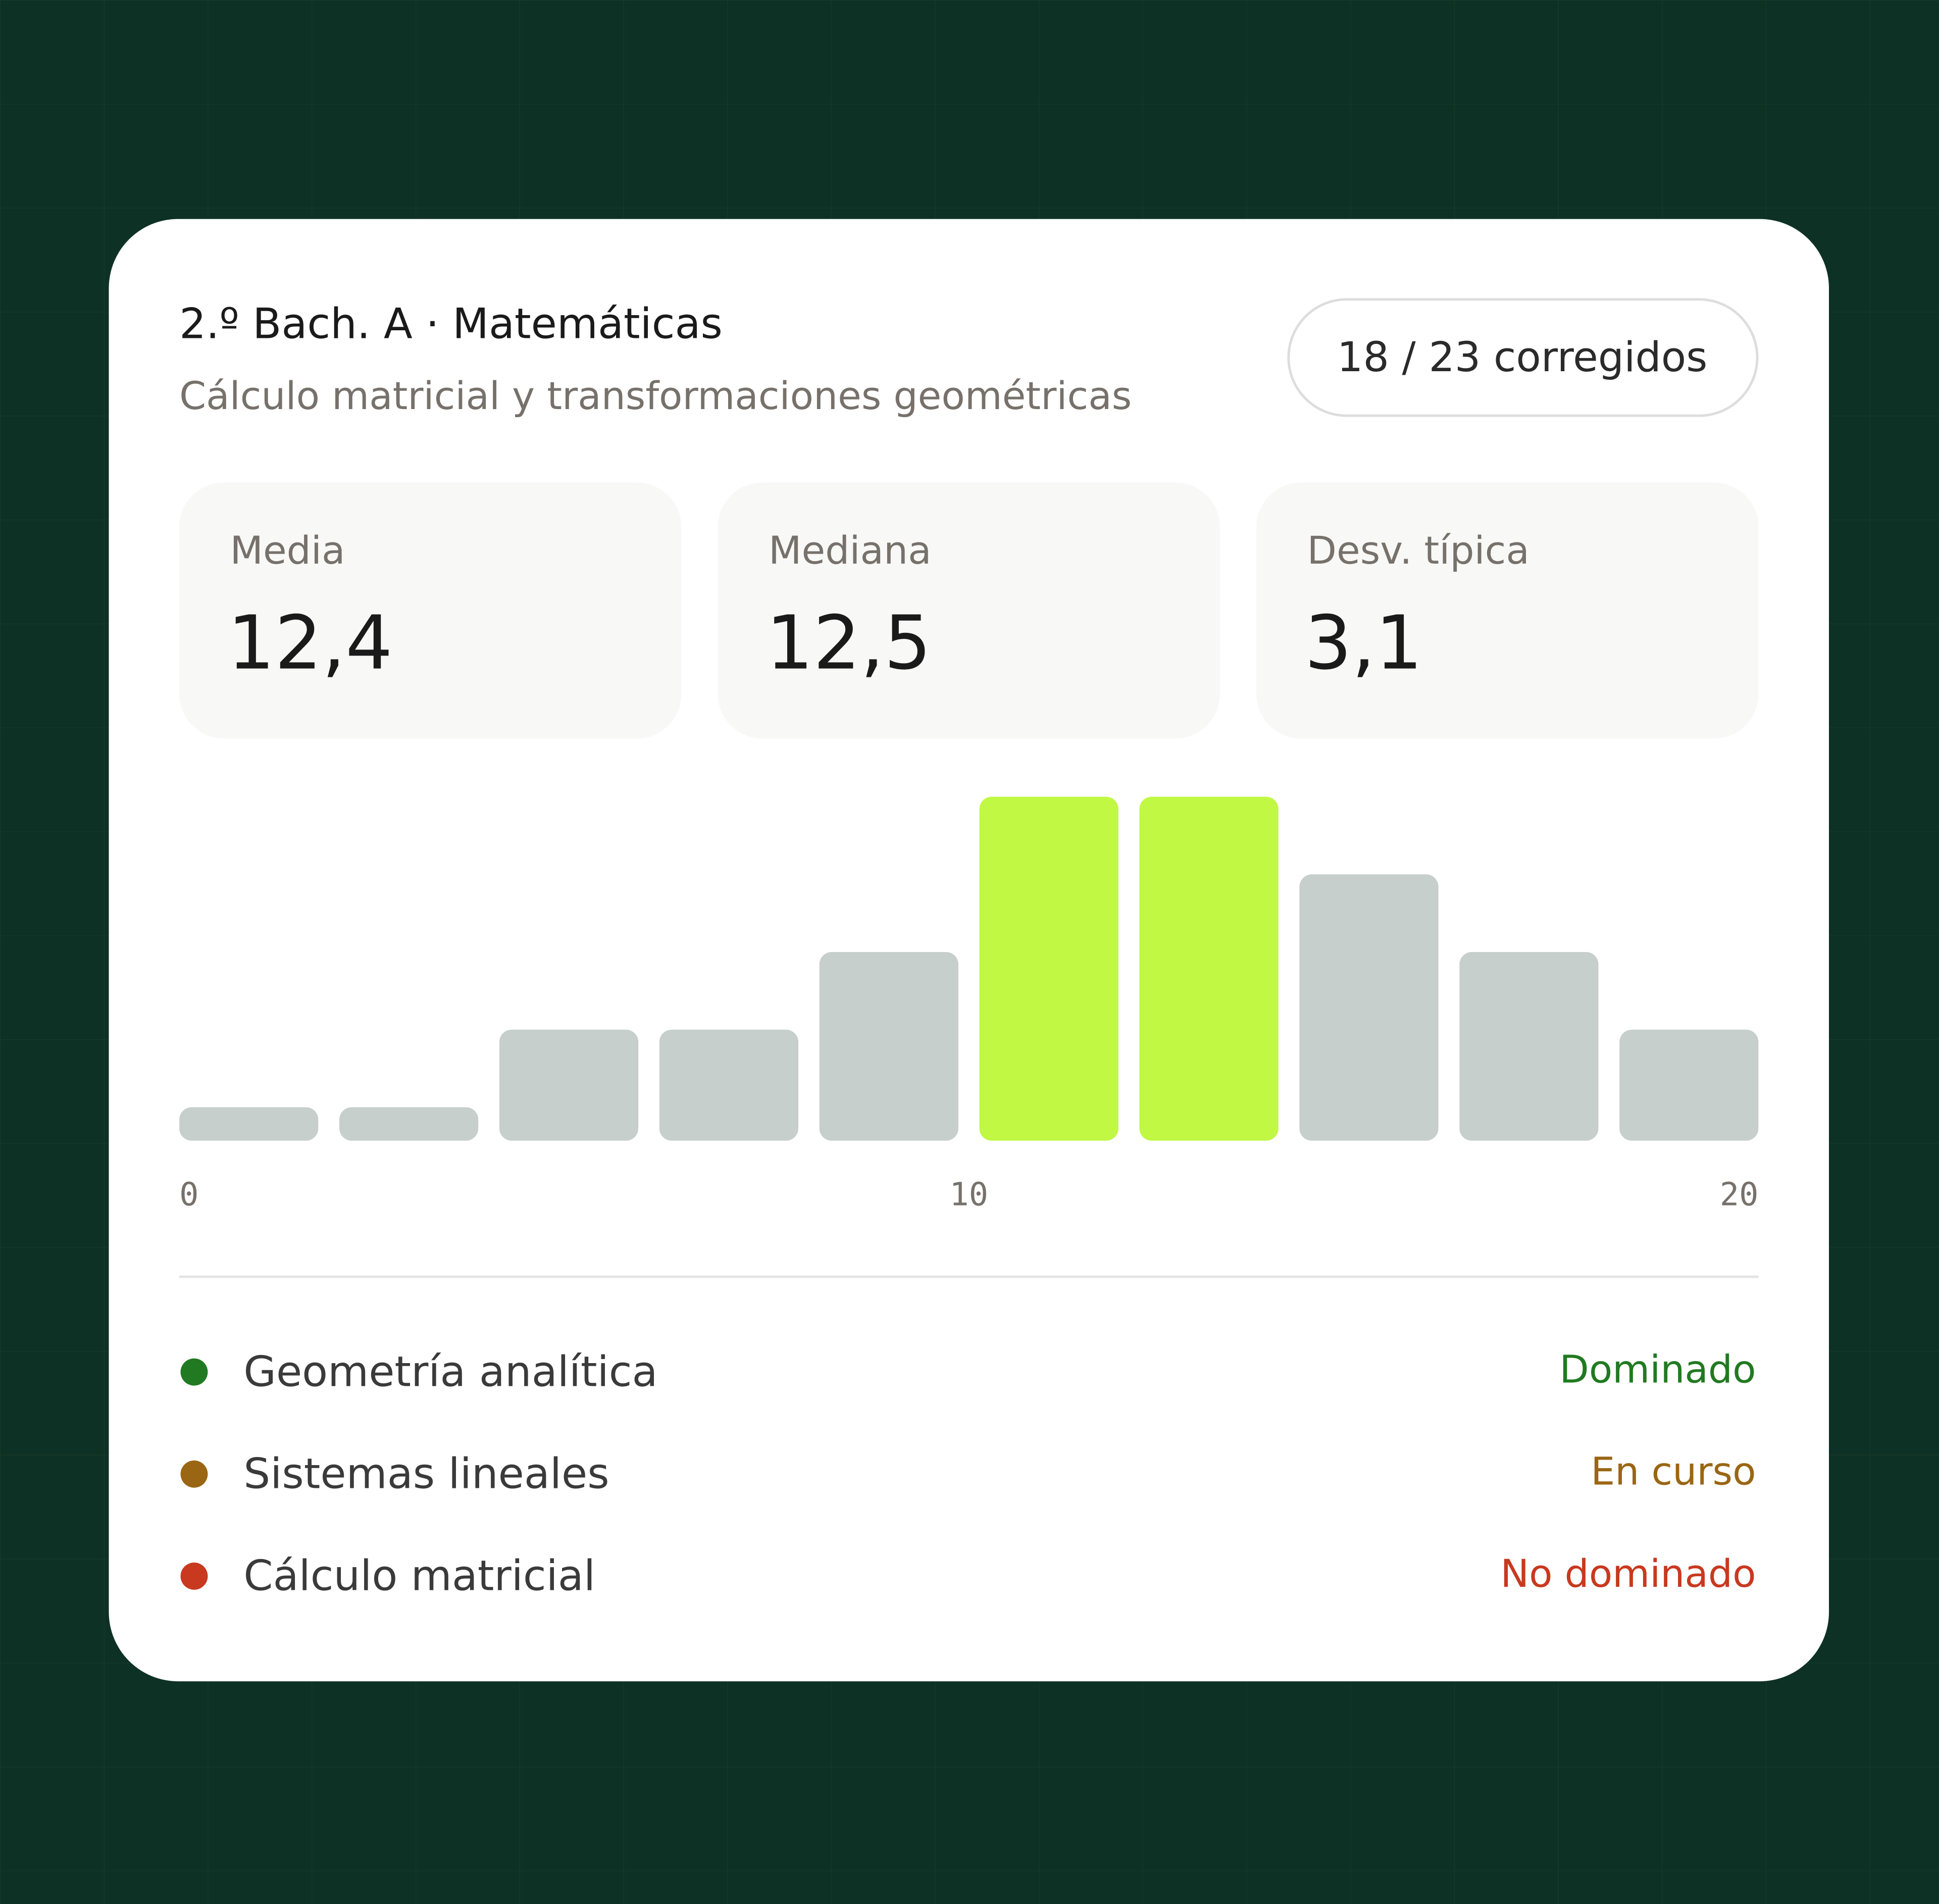  I want to click on topic-status: En curso, so click(1674, 1472).